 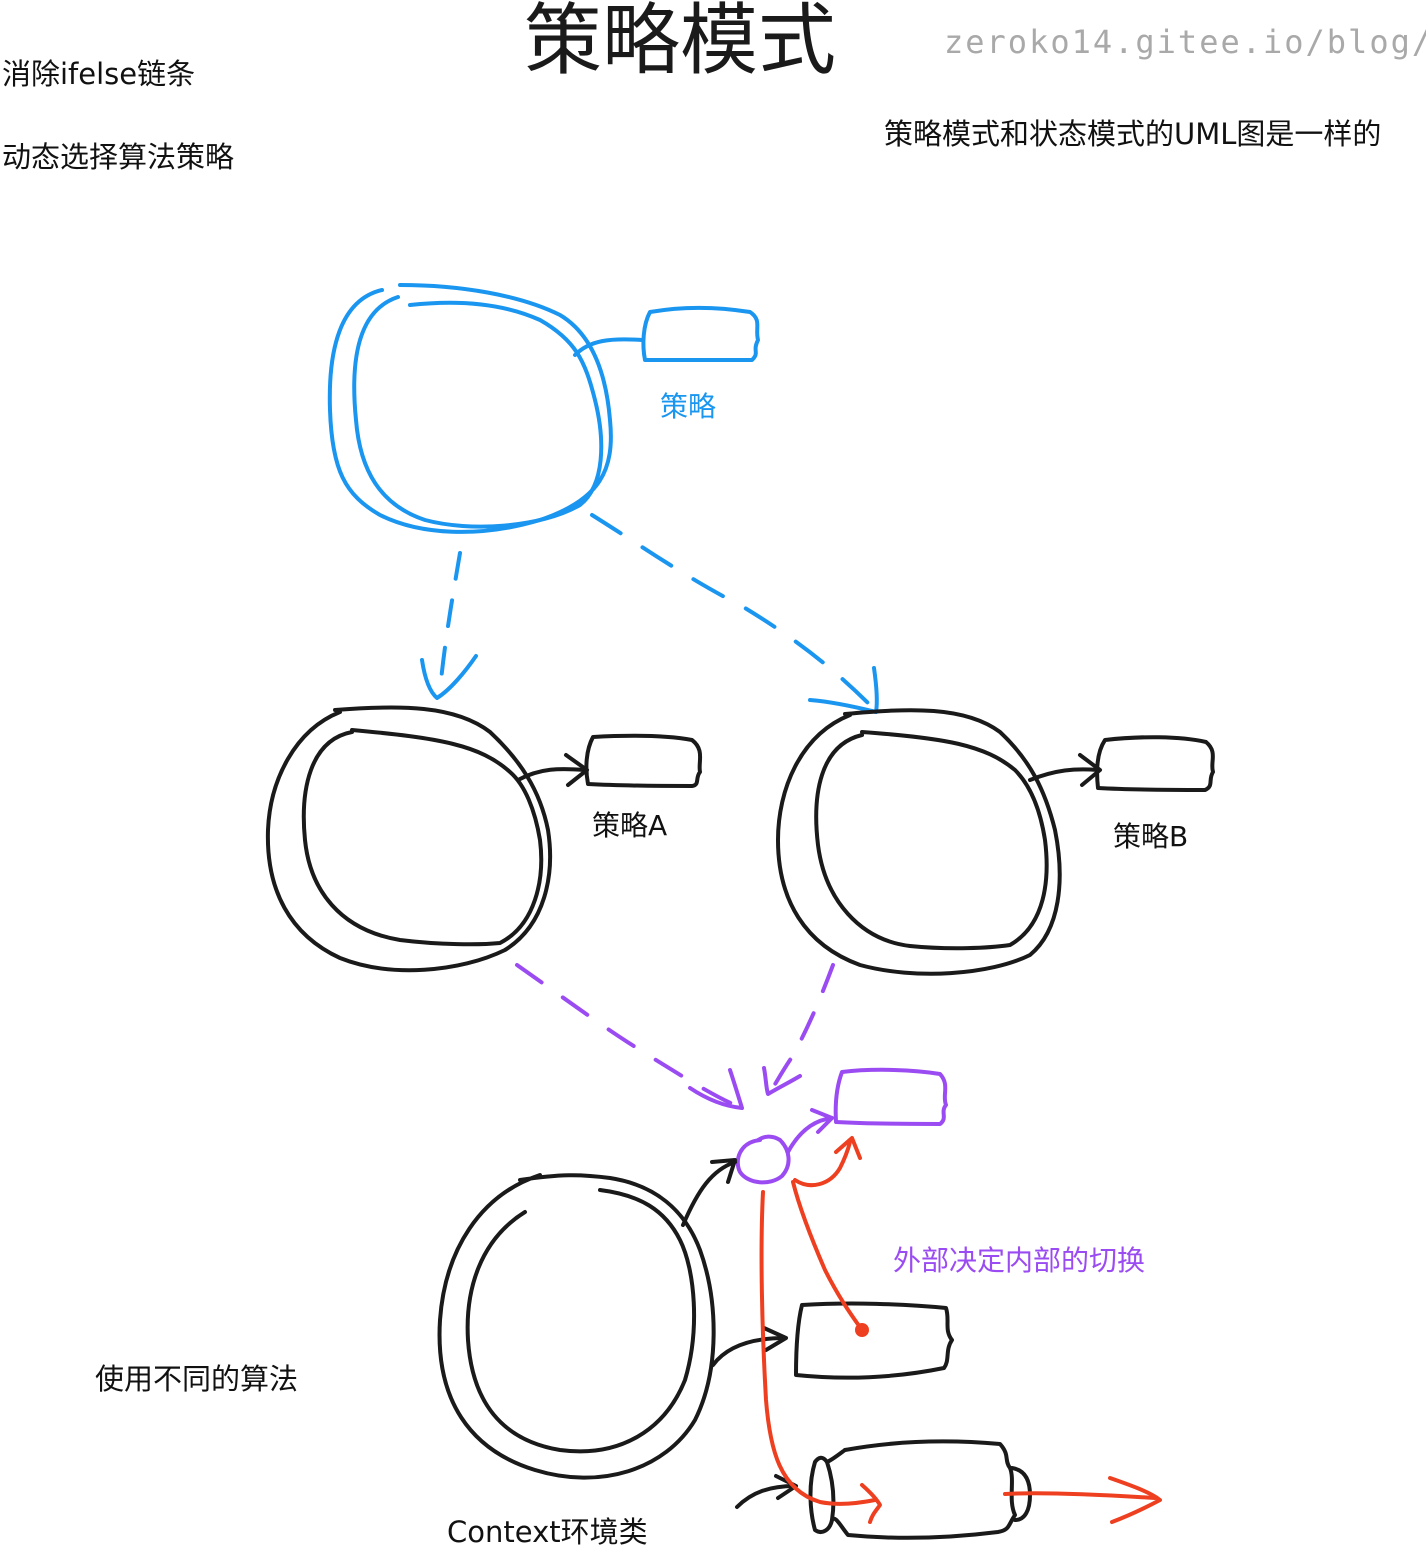 I want to click on red-switch-paths, so click(x=960, y=1330).